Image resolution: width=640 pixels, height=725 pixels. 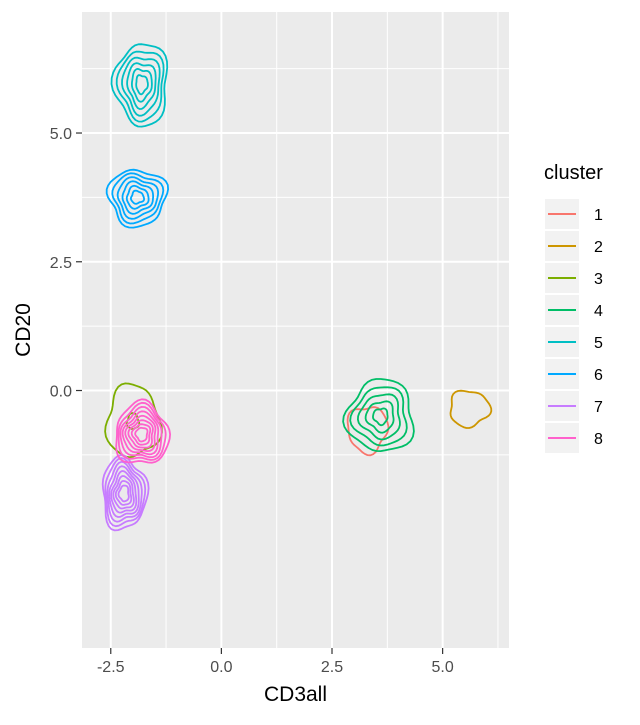 I want to click on legend-label-3: 3, so click(x=598, y=279).